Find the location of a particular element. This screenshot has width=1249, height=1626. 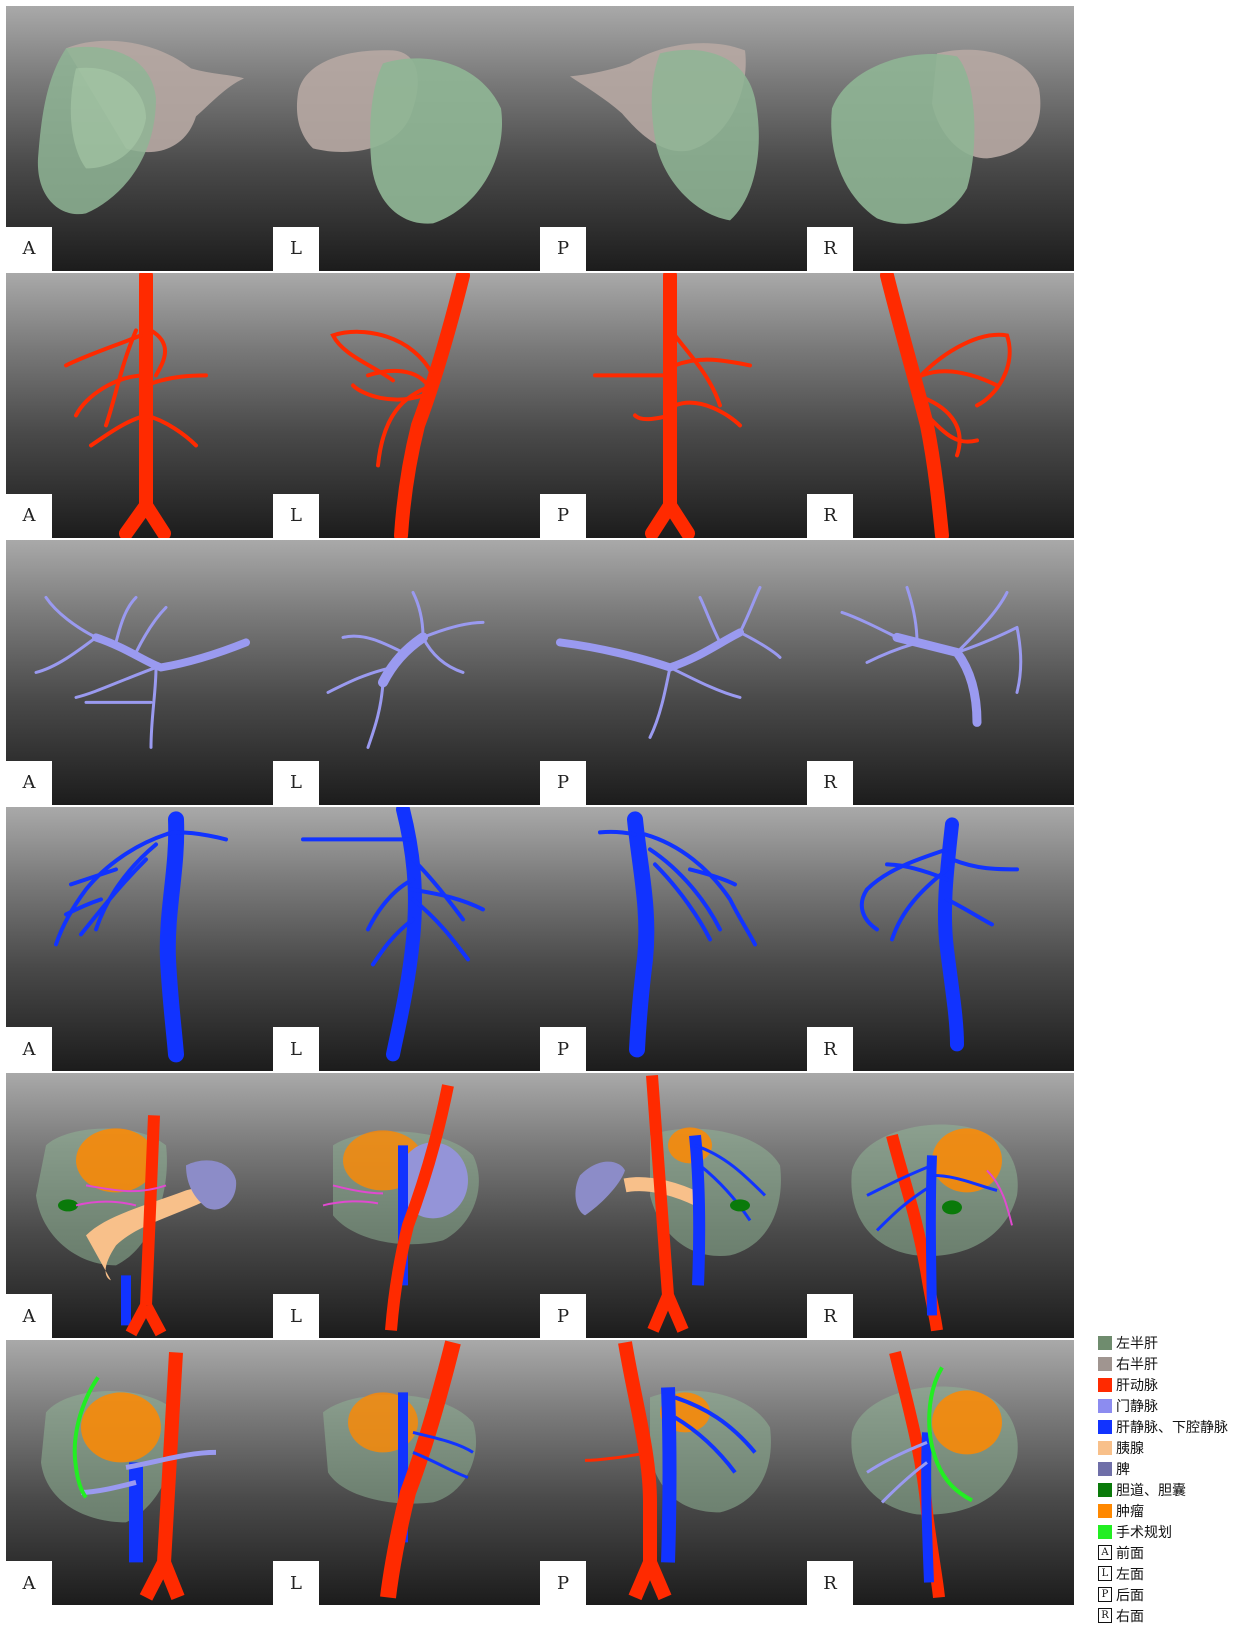

liver-view-P: P is located at coordinates (673, 138).